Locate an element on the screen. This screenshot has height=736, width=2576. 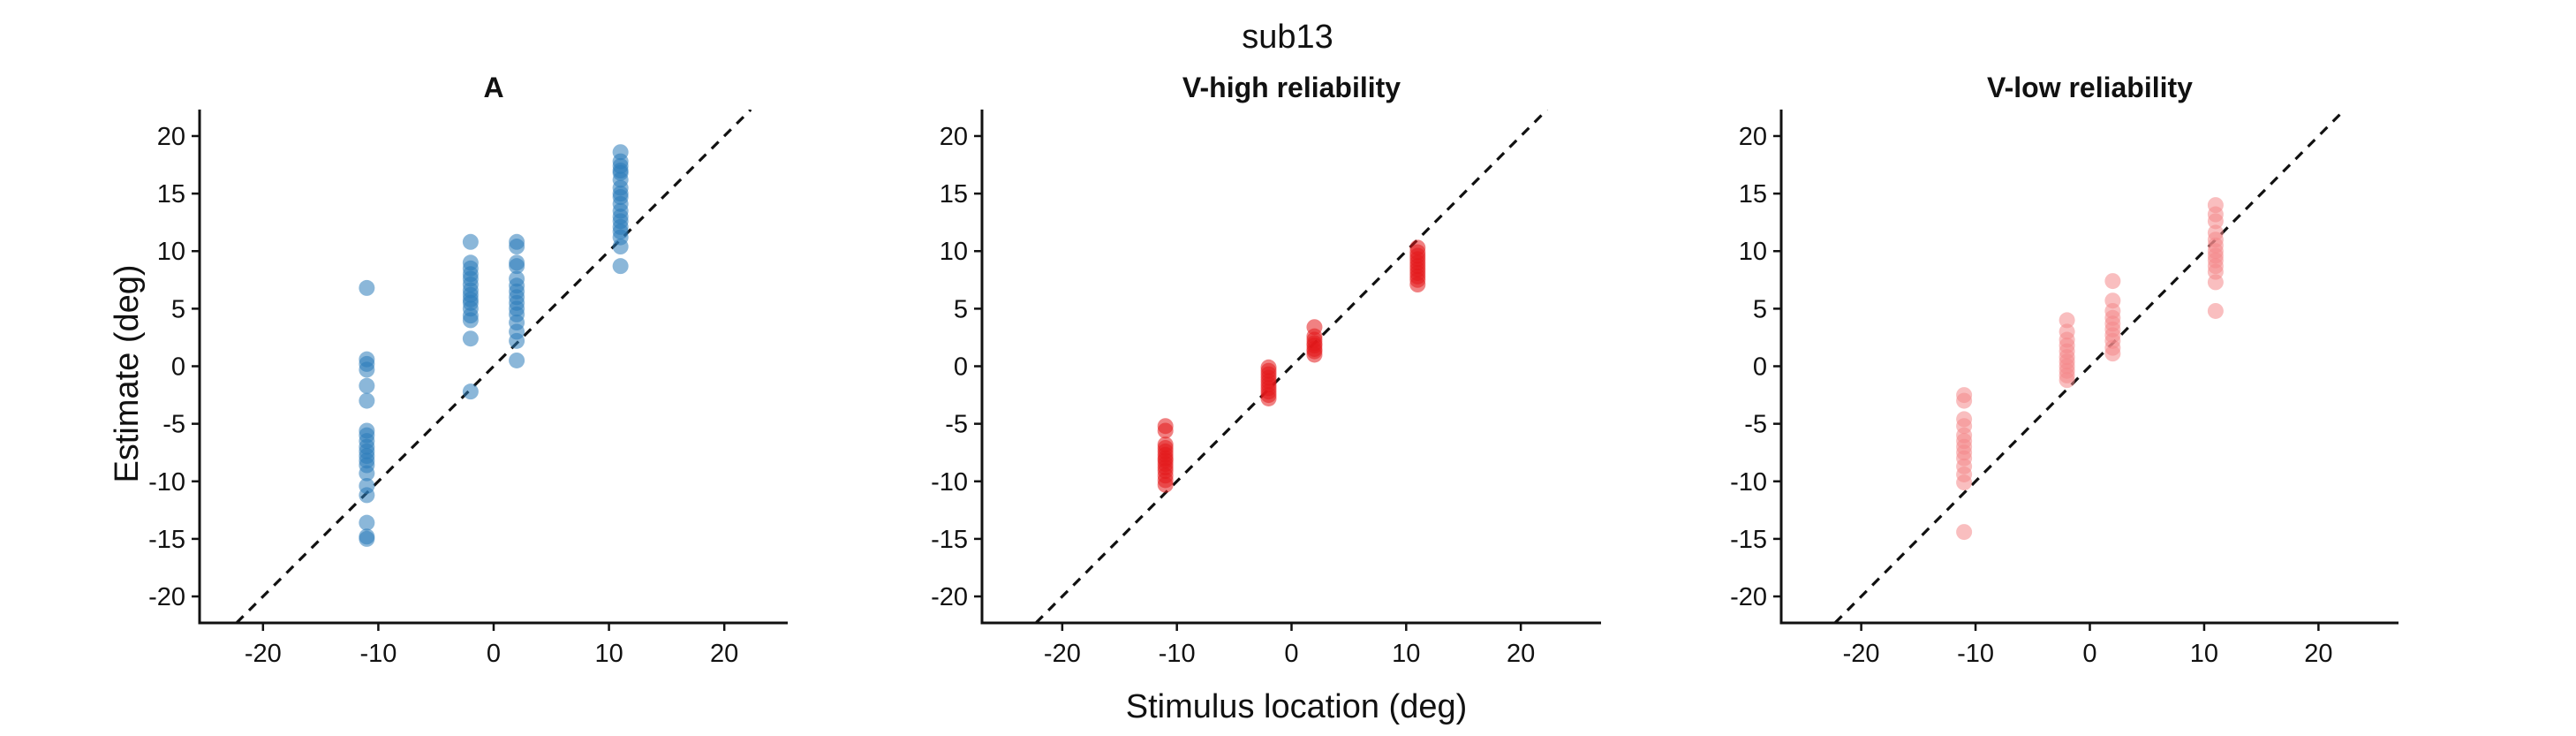
panel-title: A is located at coordinates (493, 87).